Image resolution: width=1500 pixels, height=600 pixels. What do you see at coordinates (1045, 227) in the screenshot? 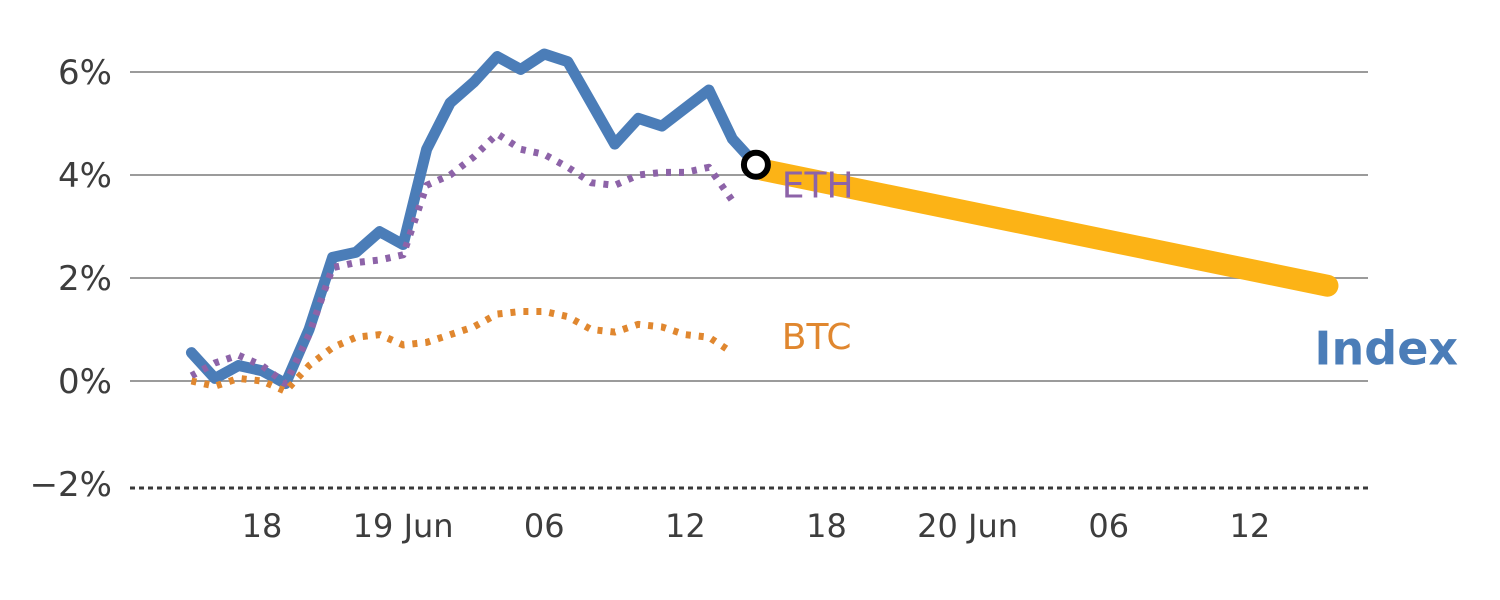
I see `index-projection-band` at bounding box center [1045, 227].